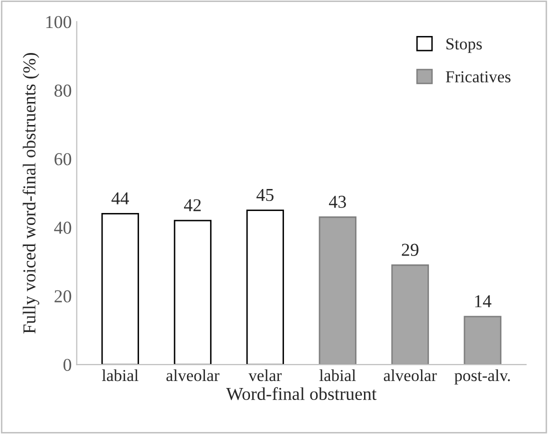  What do you see at coordinates (63, 228) in the screenshot?
I see `y-tick-label: 40` at bounding box center [63, 228].